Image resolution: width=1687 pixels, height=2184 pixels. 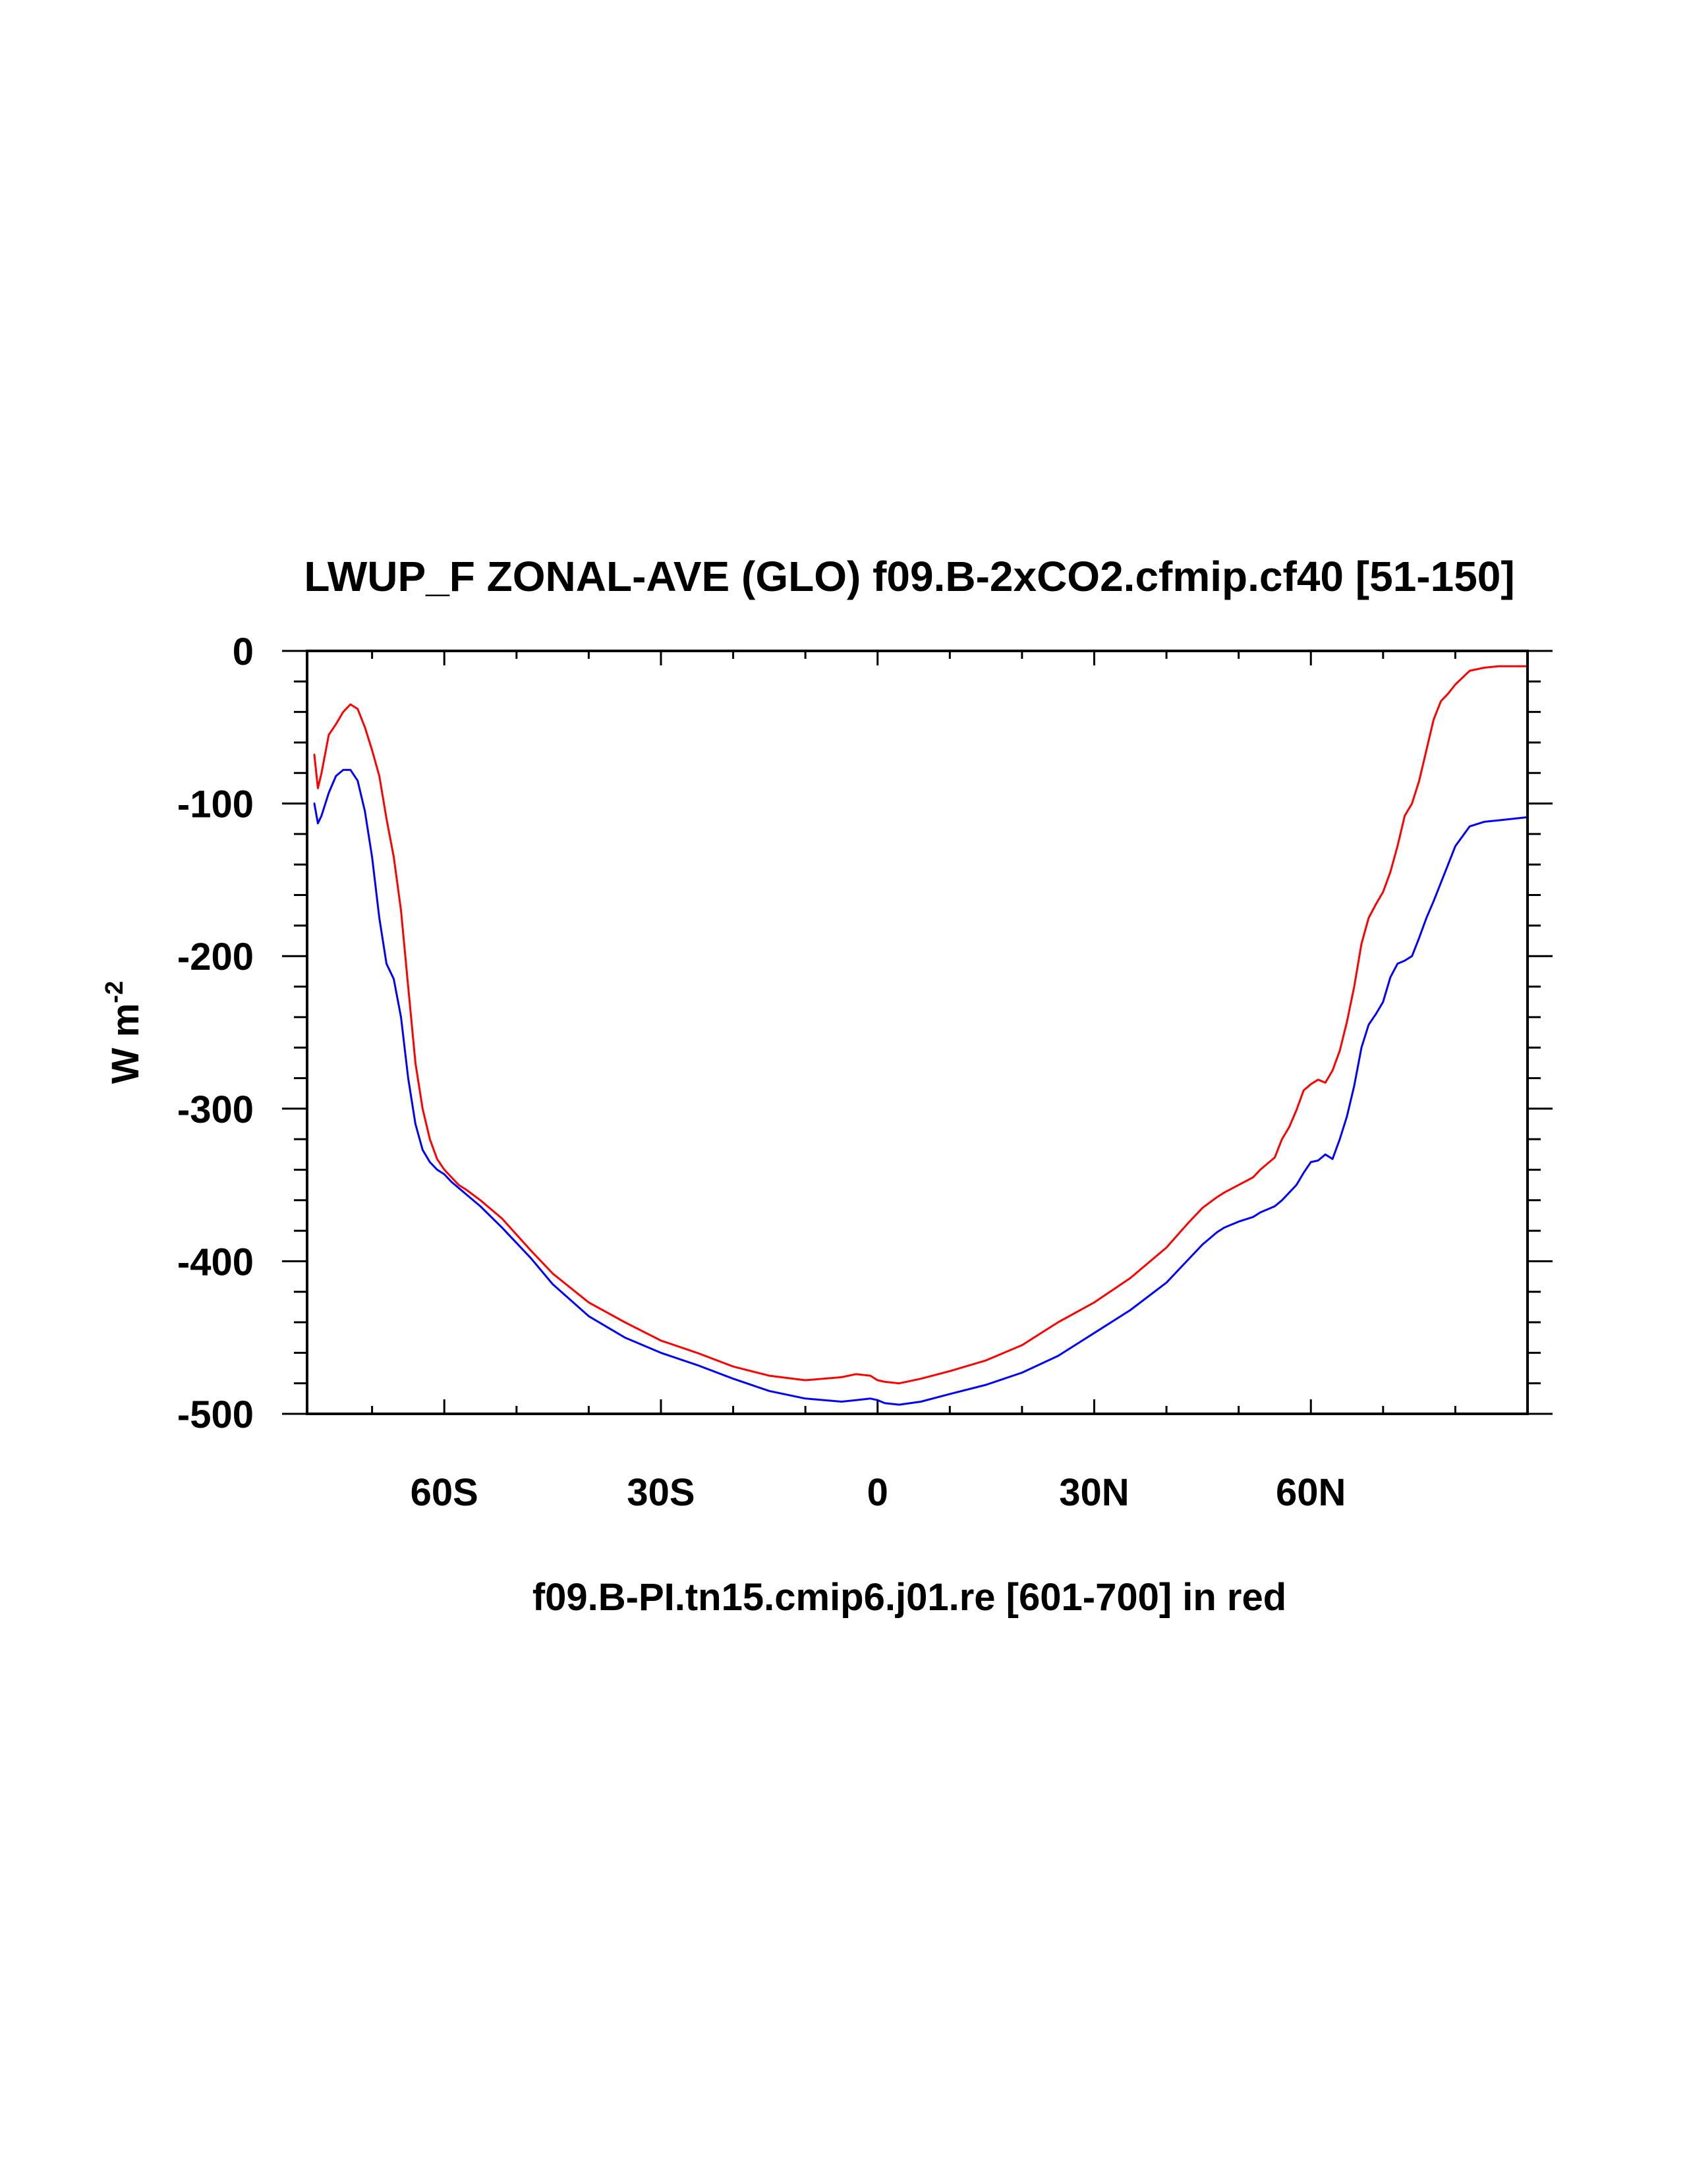 What do you see at coordinates (215, 1109) in the screenshot?
I see `y-tick-label: -300` at bounding box center [215, 1109].